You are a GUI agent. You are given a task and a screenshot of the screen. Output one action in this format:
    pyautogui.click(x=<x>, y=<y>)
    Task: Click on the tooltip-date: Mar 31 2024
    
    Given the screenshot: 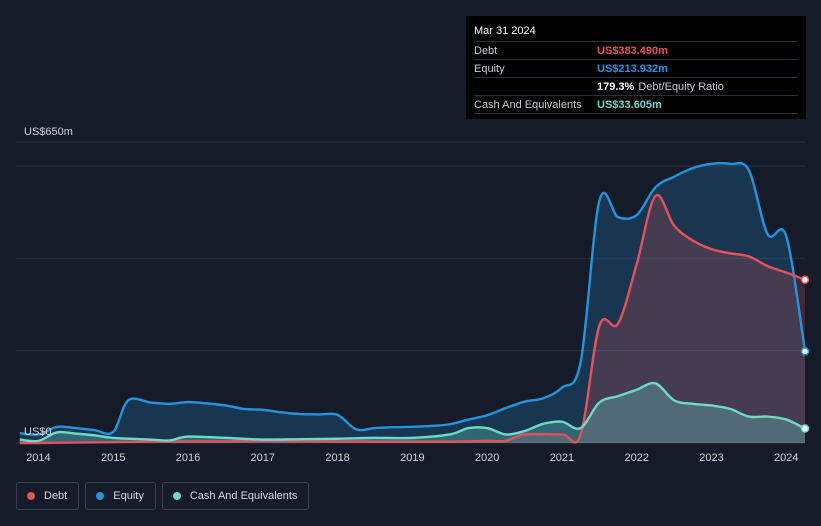 What is the action you would take?
    pyautogui.click(x=505, y=31)
    